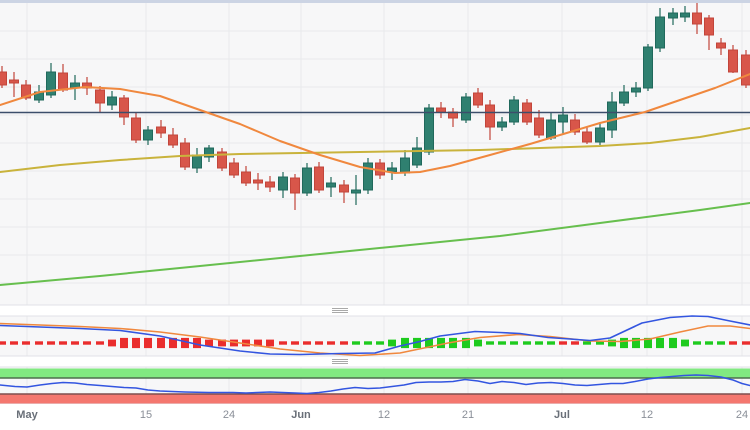 This screenshot has width=750, height=430. I want to click on oversold-band, so click(375, 399).